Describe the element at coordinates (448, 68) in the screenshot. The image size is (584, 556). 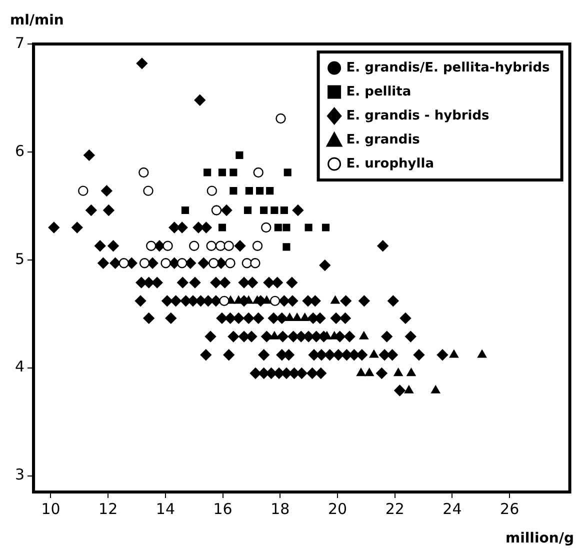
I see `legend-label: E. grandis/E. pellita-hybrids` at that location.